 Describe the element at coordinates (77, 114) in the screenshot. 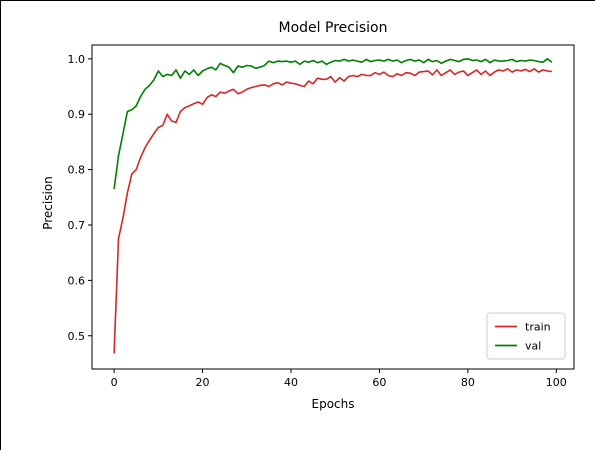

I see `y-tick-label: 0.9` at that location.